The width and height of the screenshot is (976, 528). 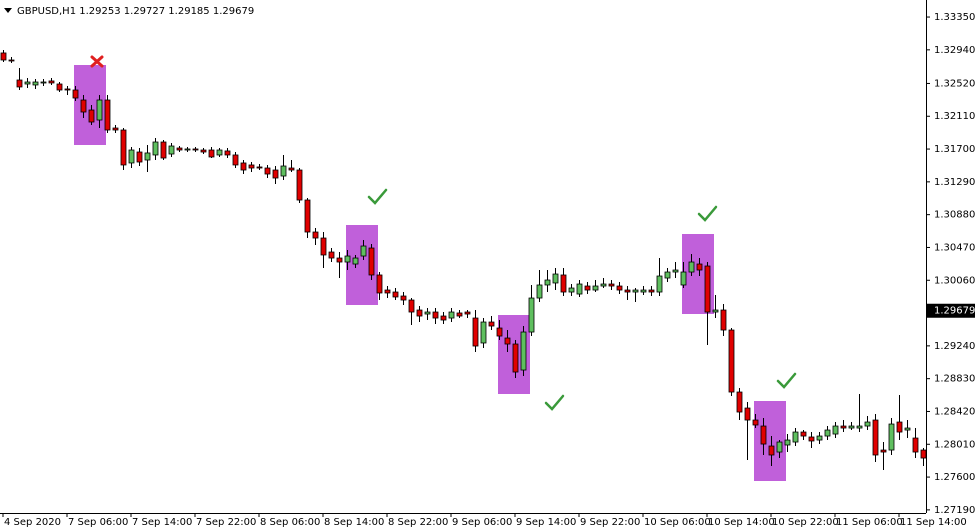 What do you see at coordinates (954, 83) in the screenshot?
I see `y-tick-label: 1.32520` at bounding box center [954, 83].